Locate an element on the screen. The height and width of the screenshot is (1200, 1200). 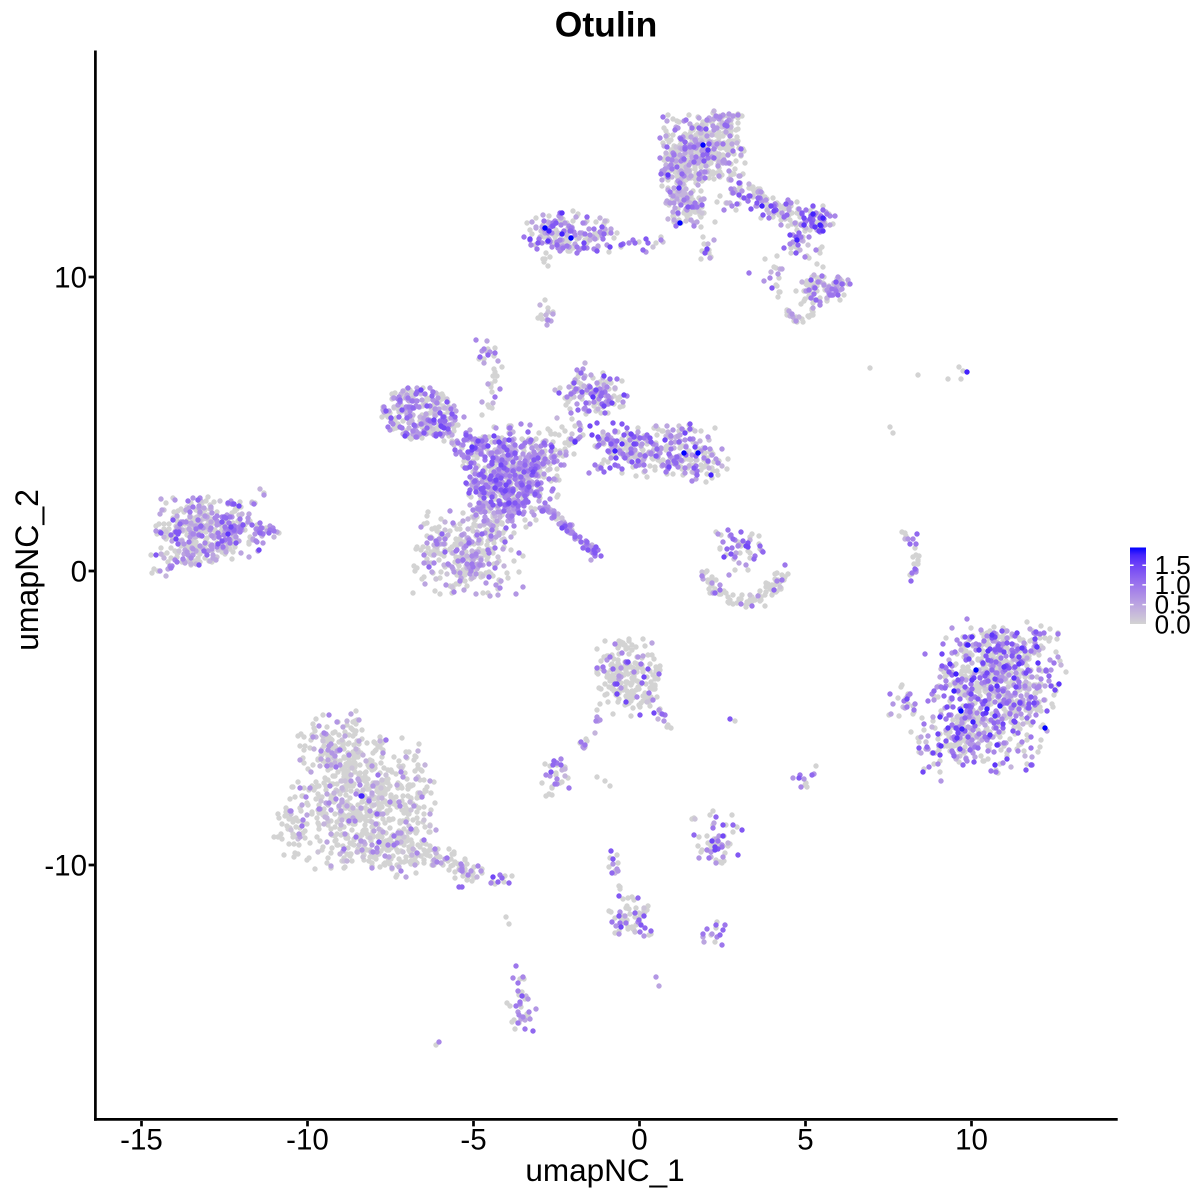
svg-text: -5 is located at coordinates (473, 1140).